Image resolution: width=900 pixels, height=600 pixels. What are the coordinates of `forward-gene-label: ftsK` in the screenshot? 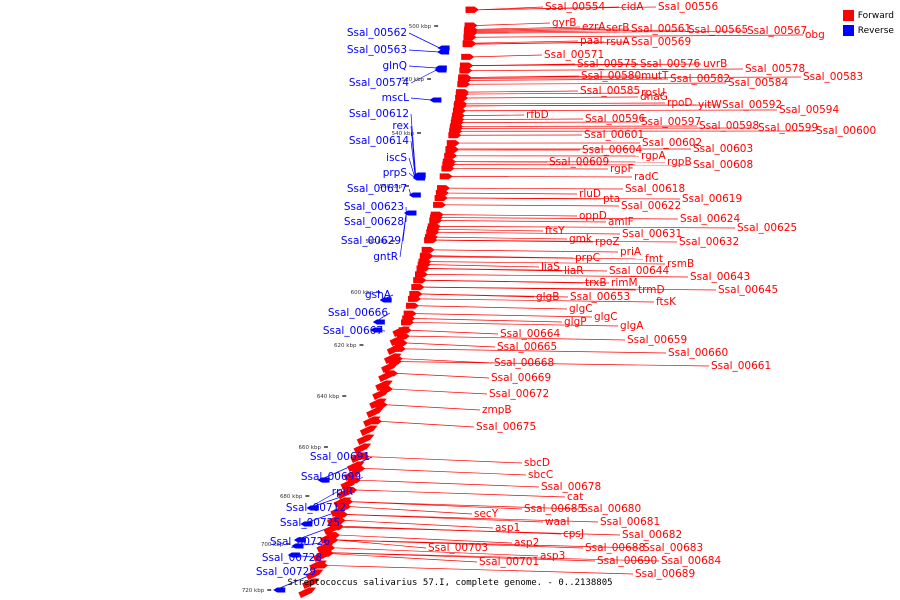 It's located at (666, 302).